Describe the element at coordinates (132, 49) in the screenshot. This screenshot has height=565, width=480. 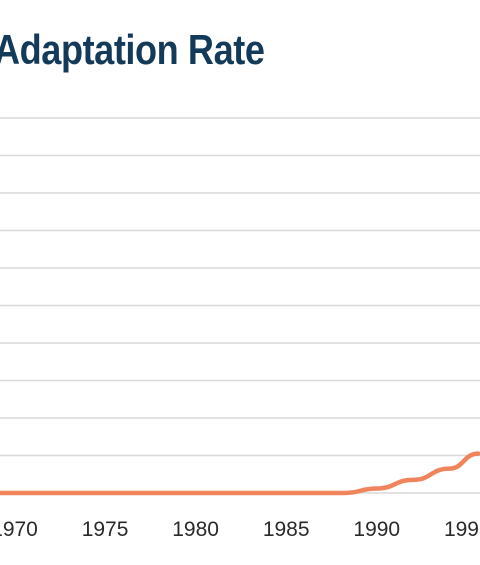
I see `chart-title: Adaptation Rate` at that location.